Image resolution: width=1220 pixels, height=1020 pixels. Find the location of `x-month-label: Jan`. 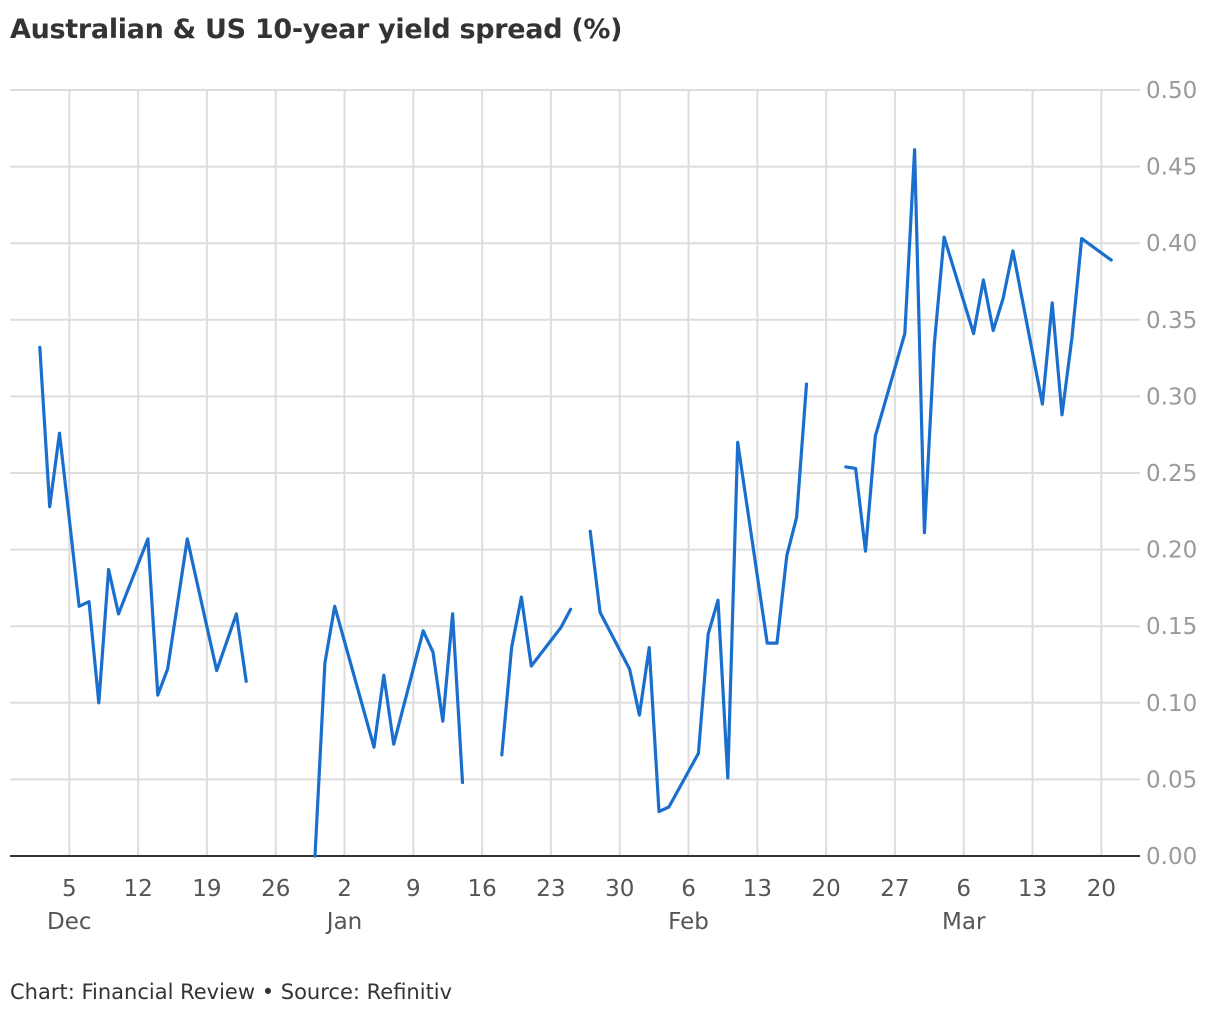

x-month-label: Jan is located at coordinates (343, 922).